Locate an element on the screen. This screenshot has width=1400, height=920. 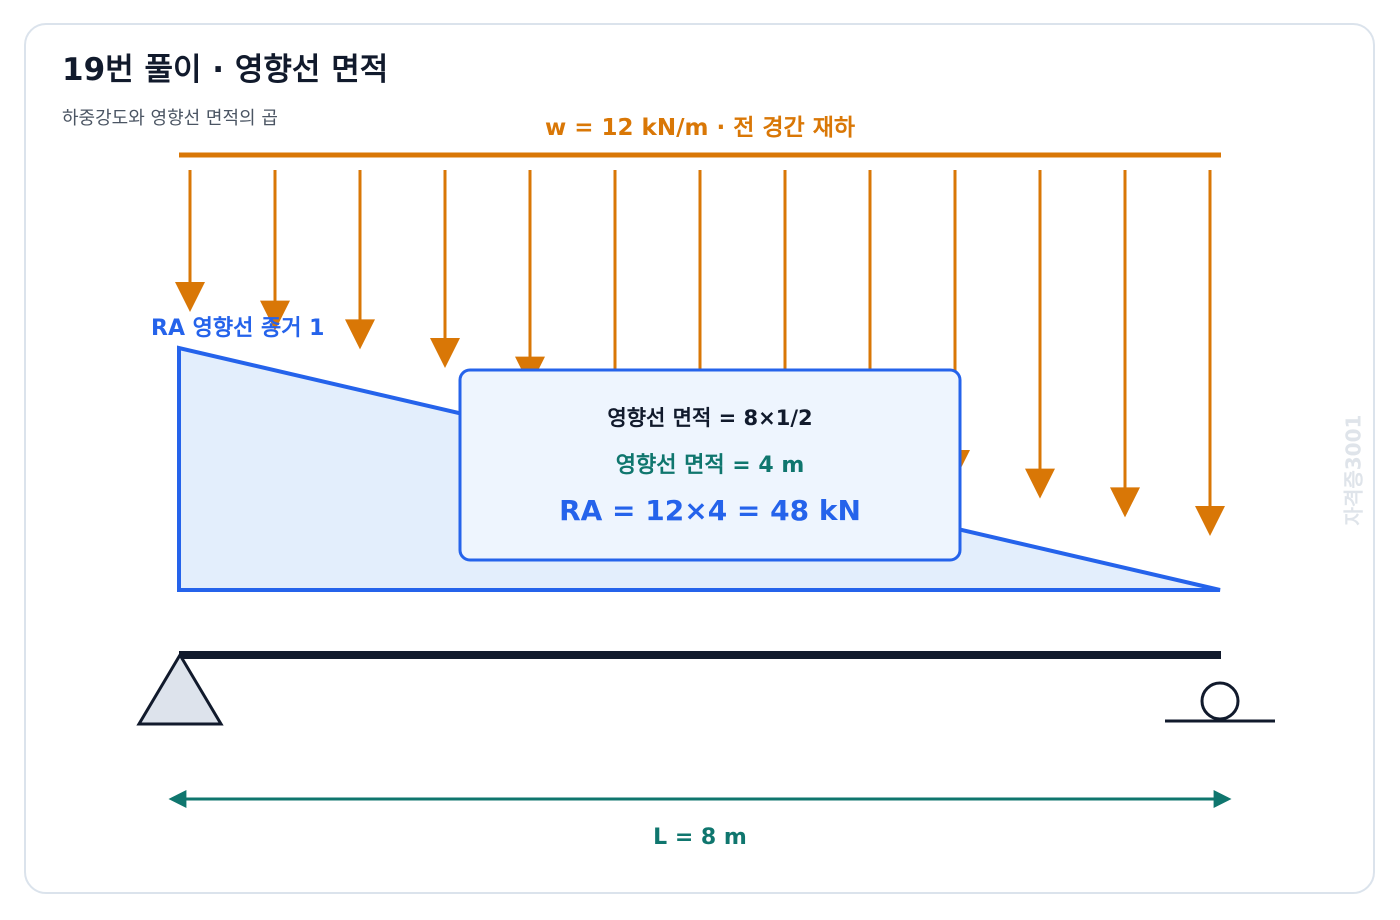
result-line-reaction: RA = 12×4 = 48 kN is located at coordinates (710, 510).